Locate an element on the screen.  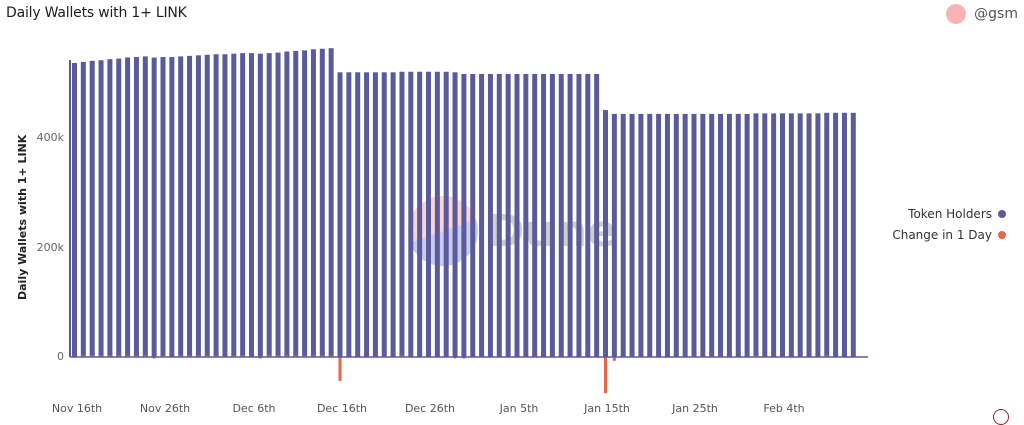
legend-item-token-holders: Token Holders is located at coordinates (949, 213).